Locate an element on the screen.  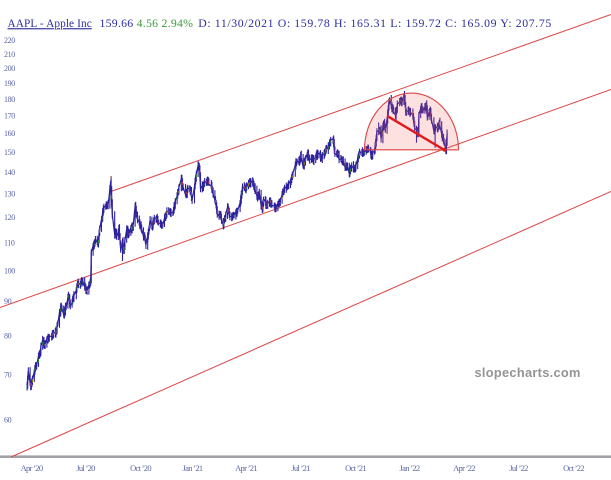
svg-text: 90 is located at coordinates (8, 301).